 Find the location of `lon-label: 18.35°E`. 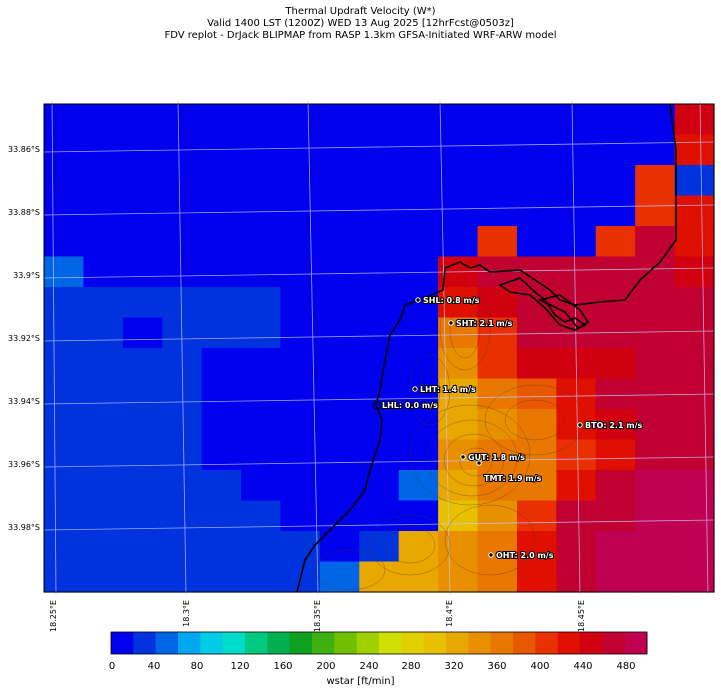

lon-label: 18.35°E is located at coordinates (317, 616).